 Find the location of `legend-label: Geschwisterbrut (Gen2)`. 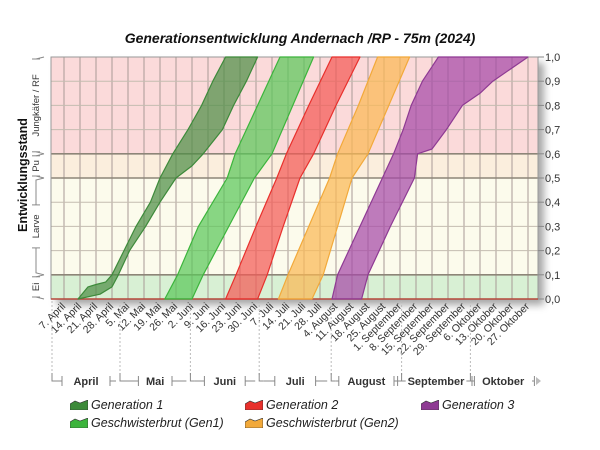

legend-label: Geschwisterbrut (Gen2) is located at coordinates (332, 423).